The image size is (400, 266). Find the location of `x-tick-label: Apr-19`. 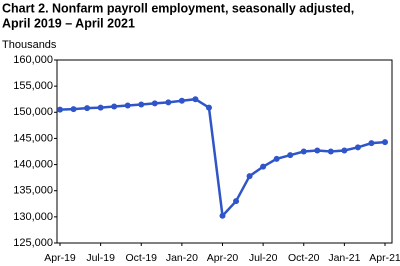

x-tick-label: Apr-19 is located at coordinates (60, 258).